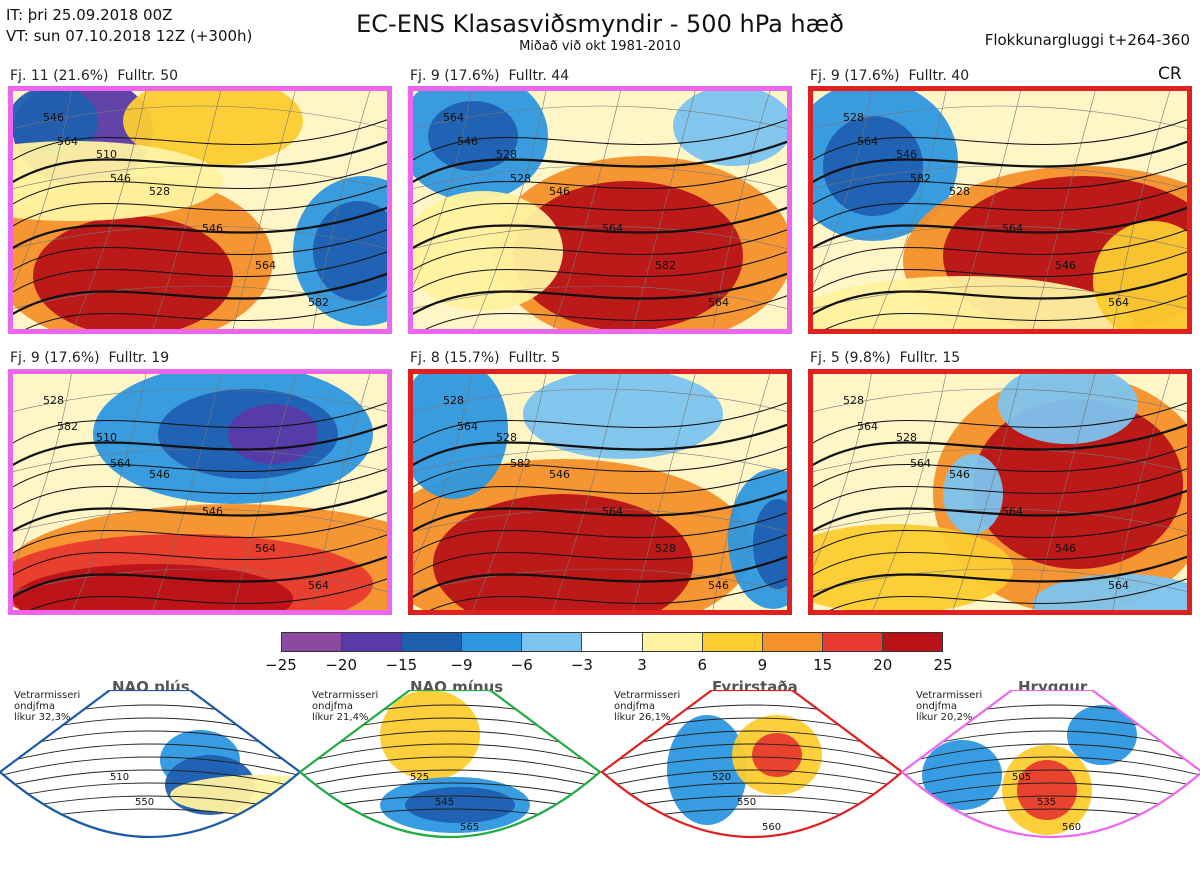 Image resolution: width=1200 pixels, height=871 pixels. Describe the element at coordinates (1021, 777) in the screenshot. I see `regime-contour-label: 505` at that location.